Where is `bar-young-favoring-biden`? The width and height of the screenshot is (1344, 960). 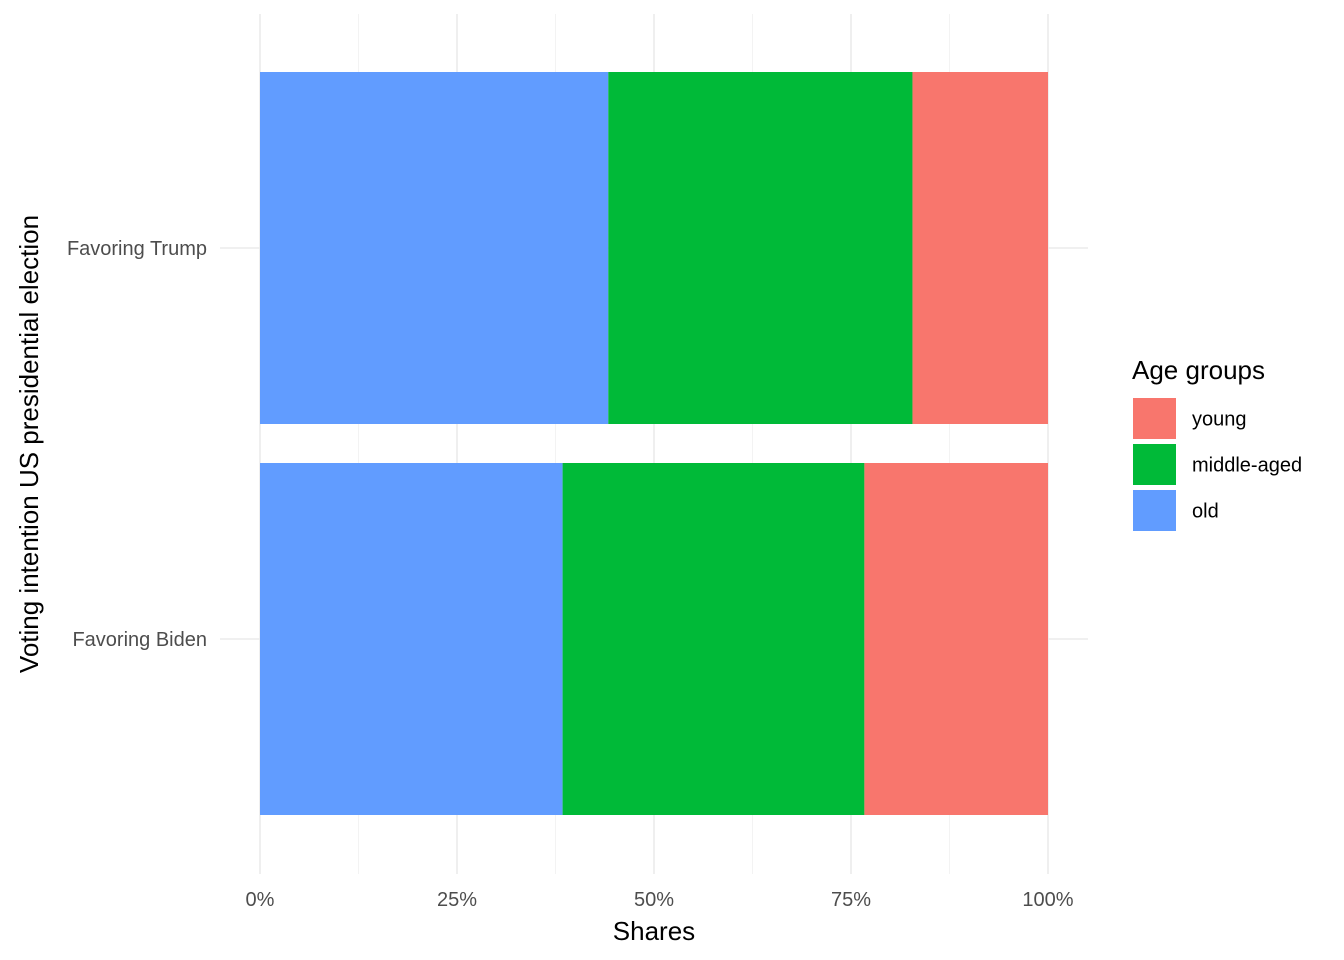
bar-young-favoring-biden is located at coordinates (956, 639).